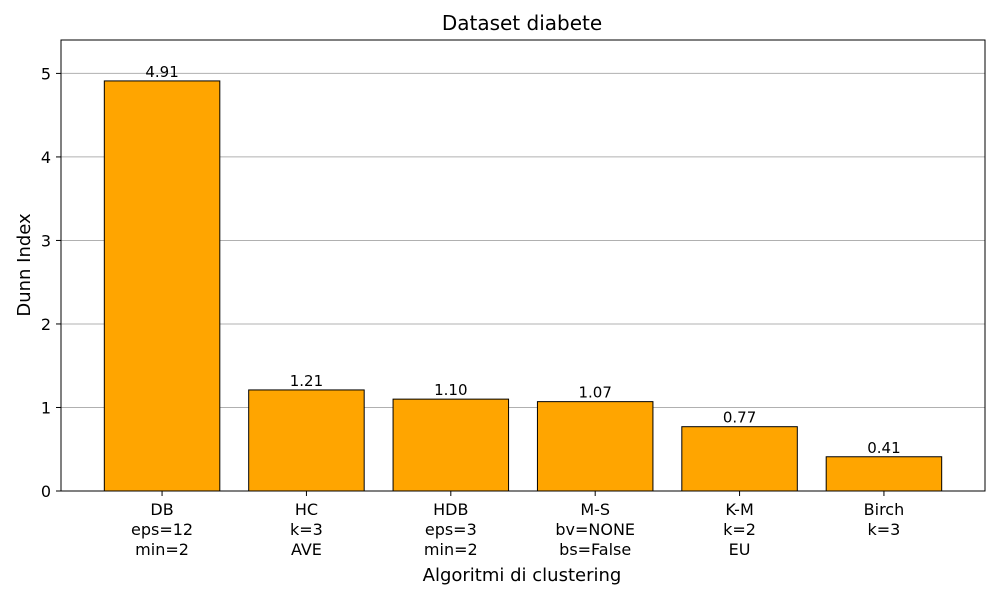 The height and width of the screenshot is (600, 1000). I want to click on bar-value-label: 1.21, so click(306, 381).